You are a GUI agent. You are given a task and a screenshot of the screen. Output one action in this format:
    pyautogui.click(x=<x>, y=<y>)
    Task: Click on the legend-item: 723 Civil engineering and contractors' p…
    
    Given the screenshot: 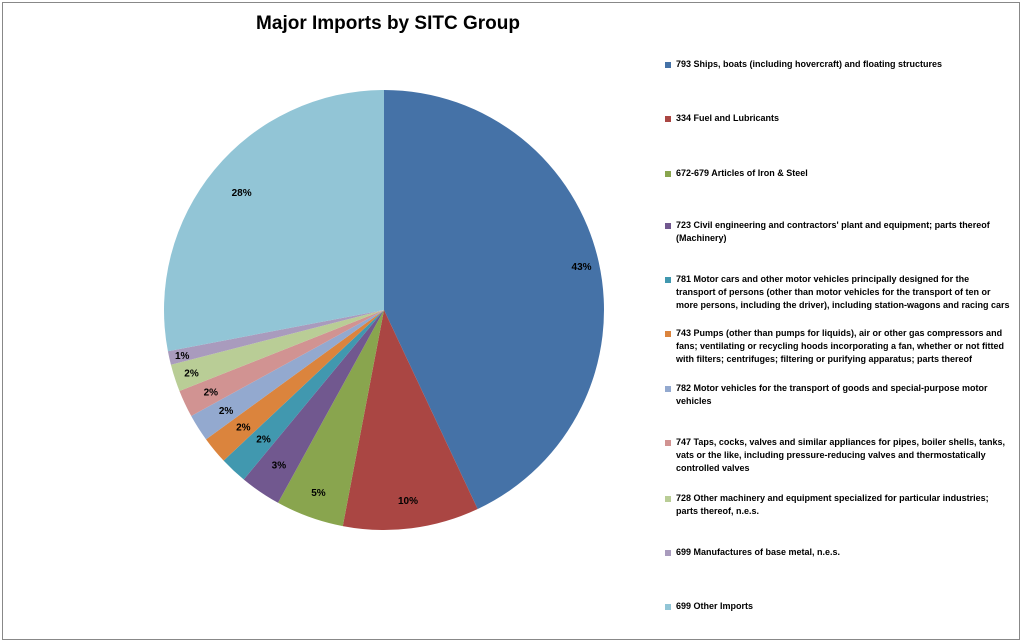 What is the action you would take?
    pyautogui.click(x=837, y=232)
    